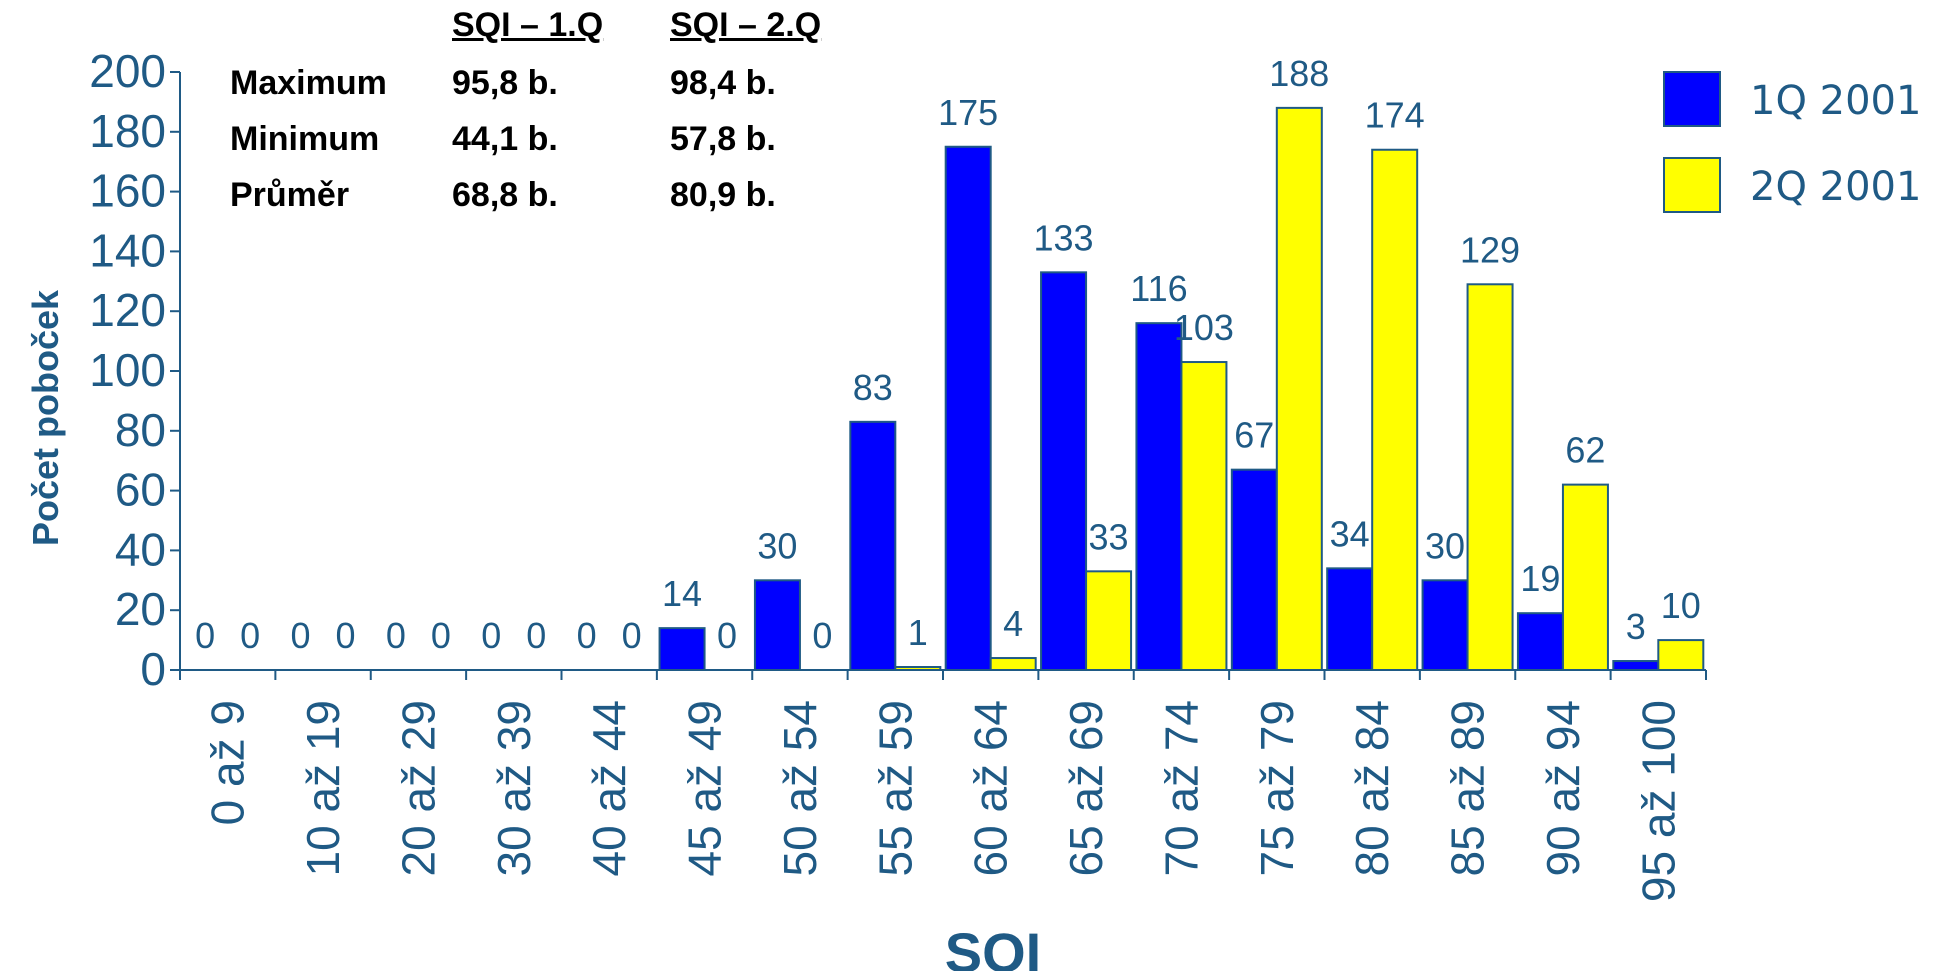  I want to click on x-tick-label: 70 až 74, so click(1181, 788).